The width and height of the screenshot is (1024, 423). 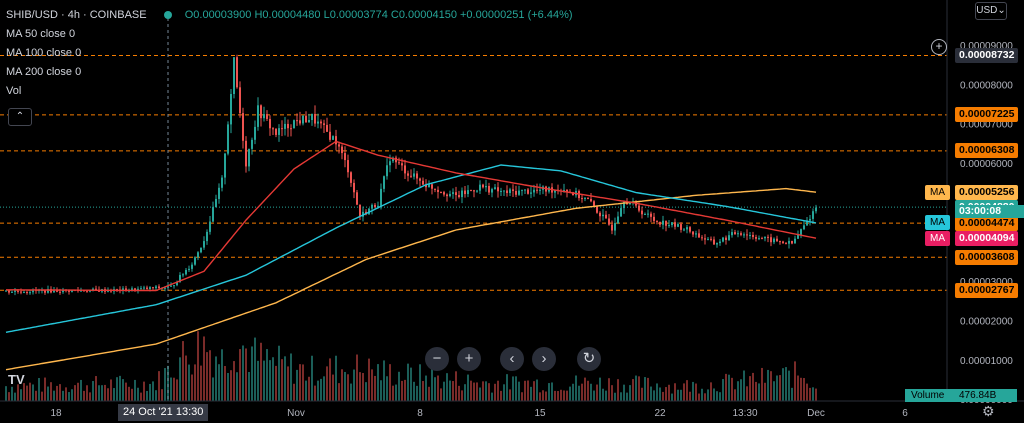 What do you see at coordinates (44, 53) in the screenshot?
I see `indicator-ma100: MA 100 close 0` at bounding box center [44, 53].